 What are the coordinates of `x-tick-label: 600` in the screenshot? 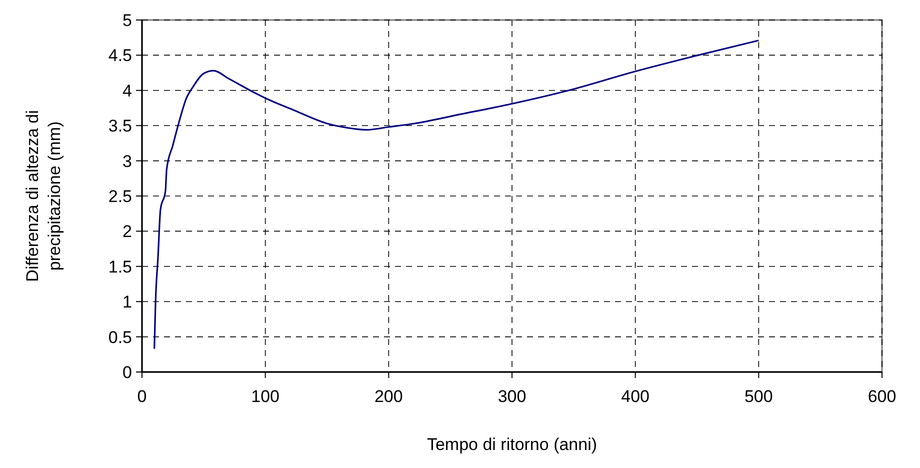 It's located at (882, 396).